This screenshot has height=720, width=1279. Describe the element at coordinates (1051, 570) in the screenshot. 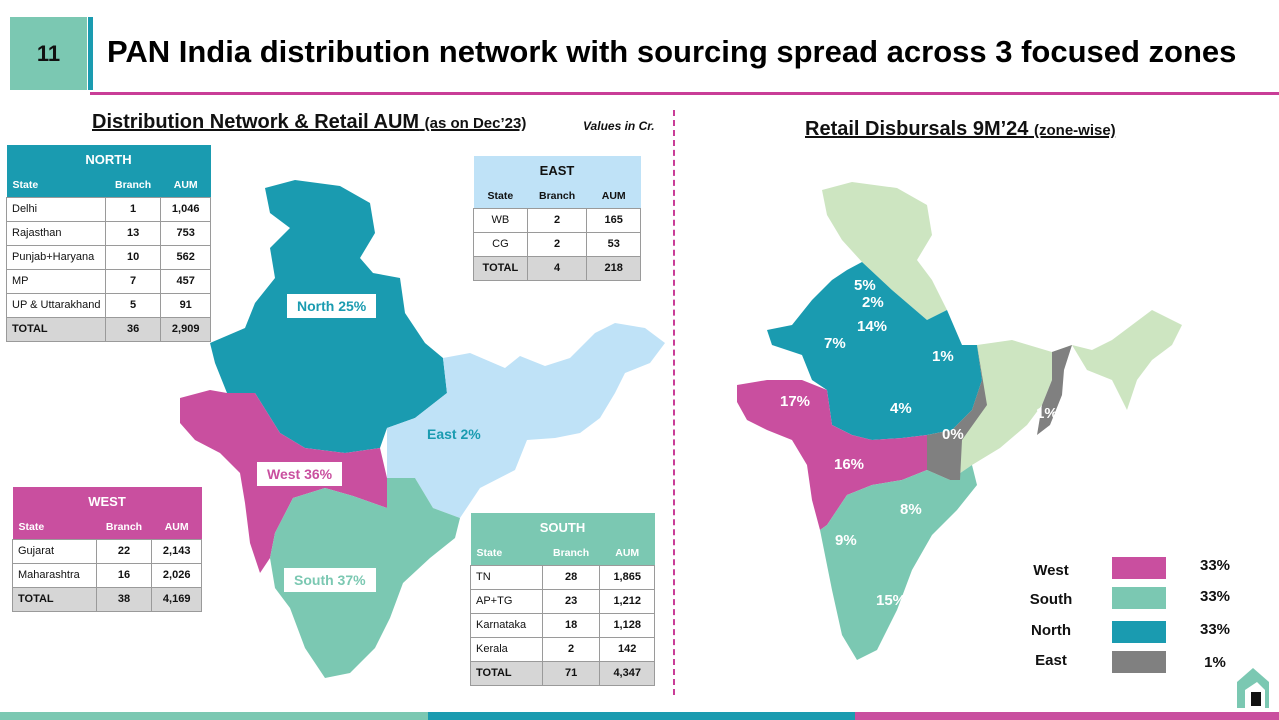

I see `legend-label-west: West` at that location.